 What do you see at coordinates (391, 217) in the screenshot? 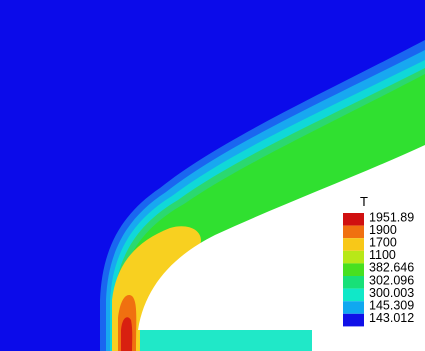
I see `legend-label: 1951.89` at bounding box center [391, 217].